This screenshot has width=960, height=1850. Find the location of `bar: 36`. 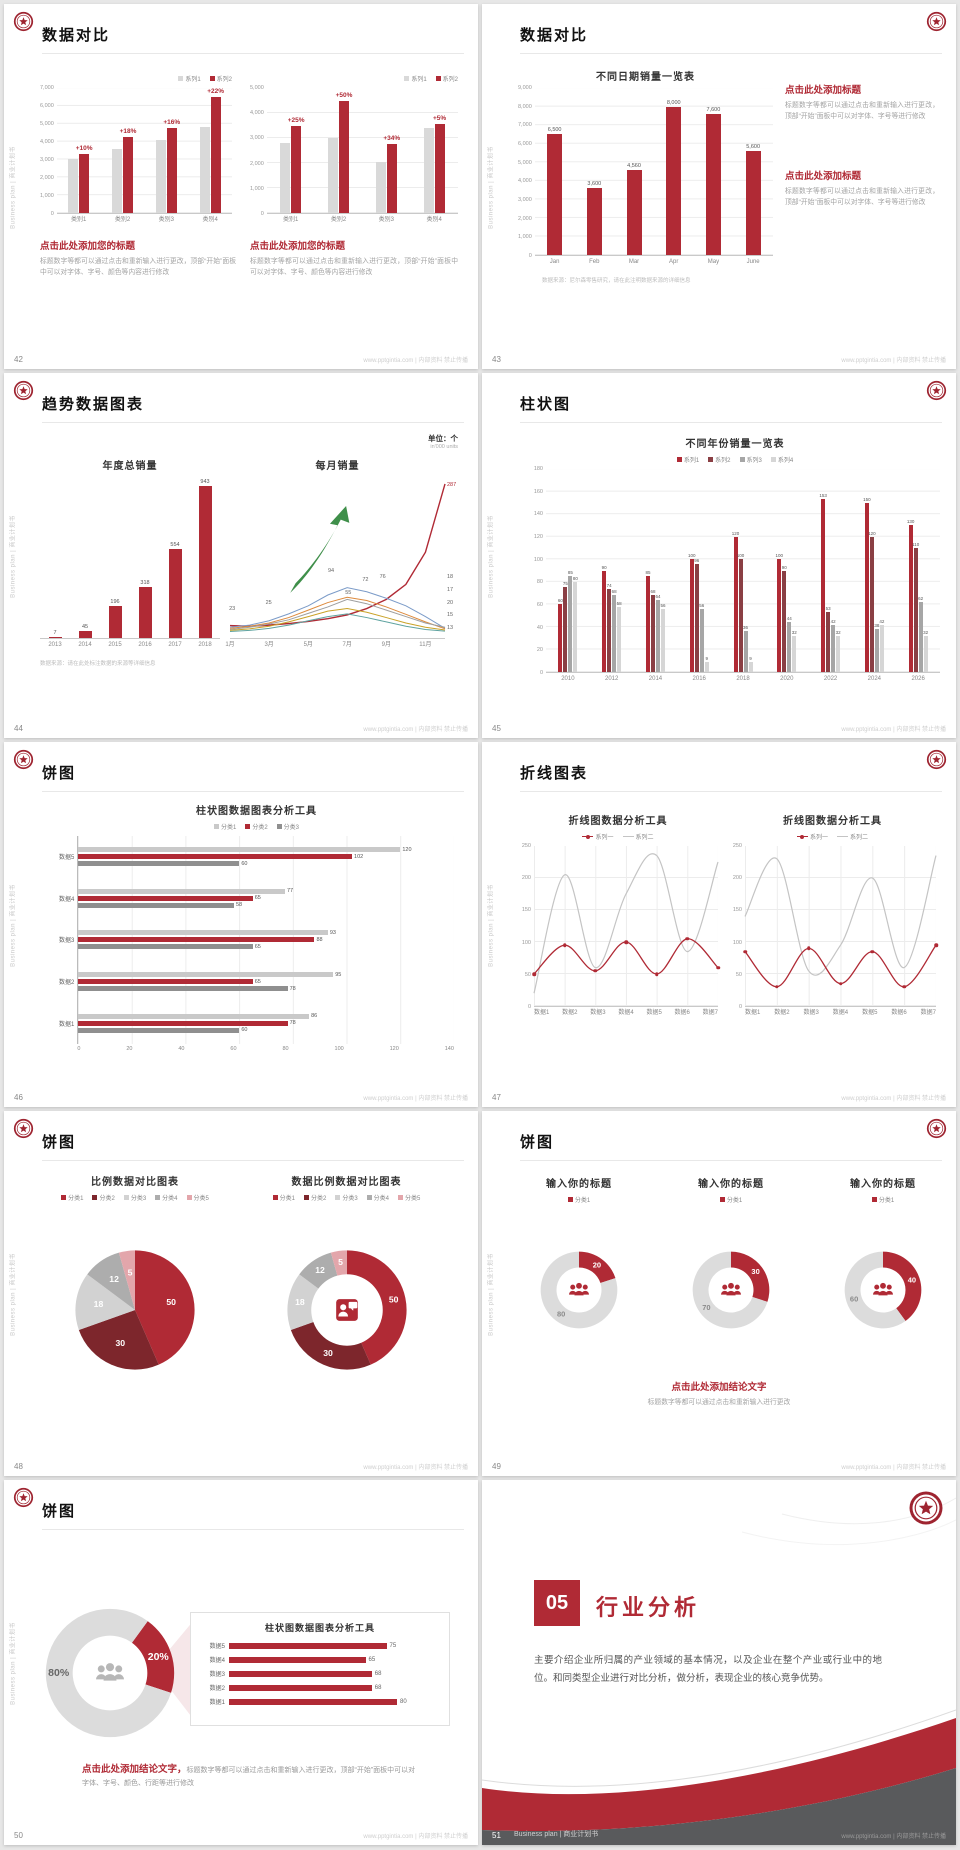

bar: 36 is located at coordinates (745, 648).